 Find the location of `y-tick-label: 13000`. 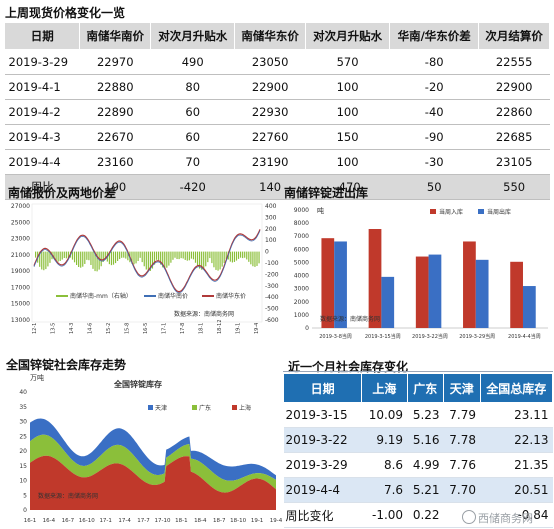

y-tick-label: 13000 is located at coordinates (20, 320).